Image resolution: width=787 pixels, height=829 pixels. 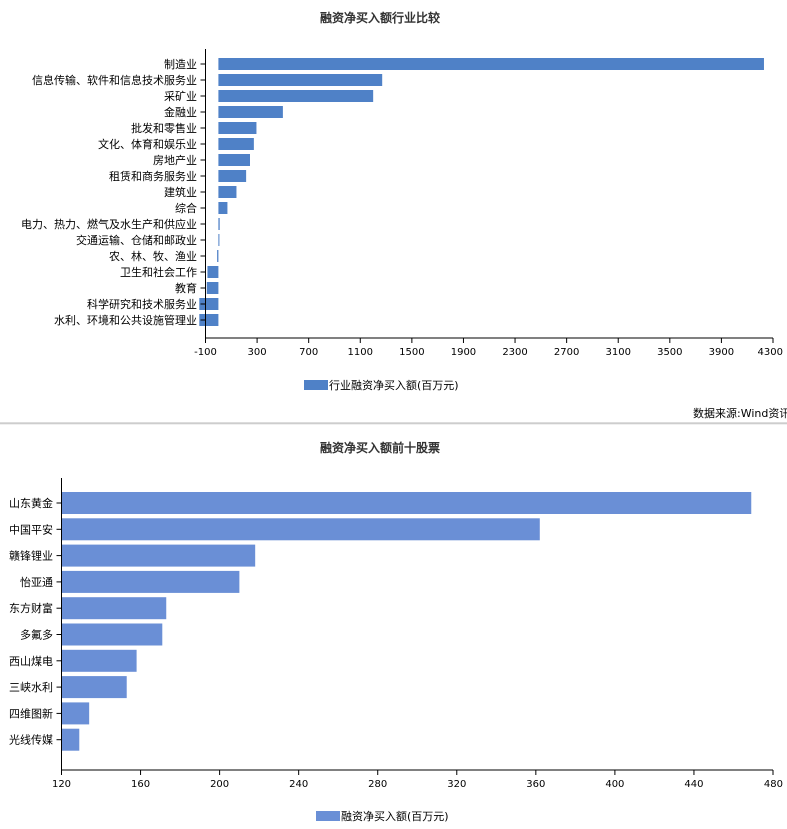 I want to click on chart-1-category-label: 卫生和社会工作, so click(x=158, y=272).